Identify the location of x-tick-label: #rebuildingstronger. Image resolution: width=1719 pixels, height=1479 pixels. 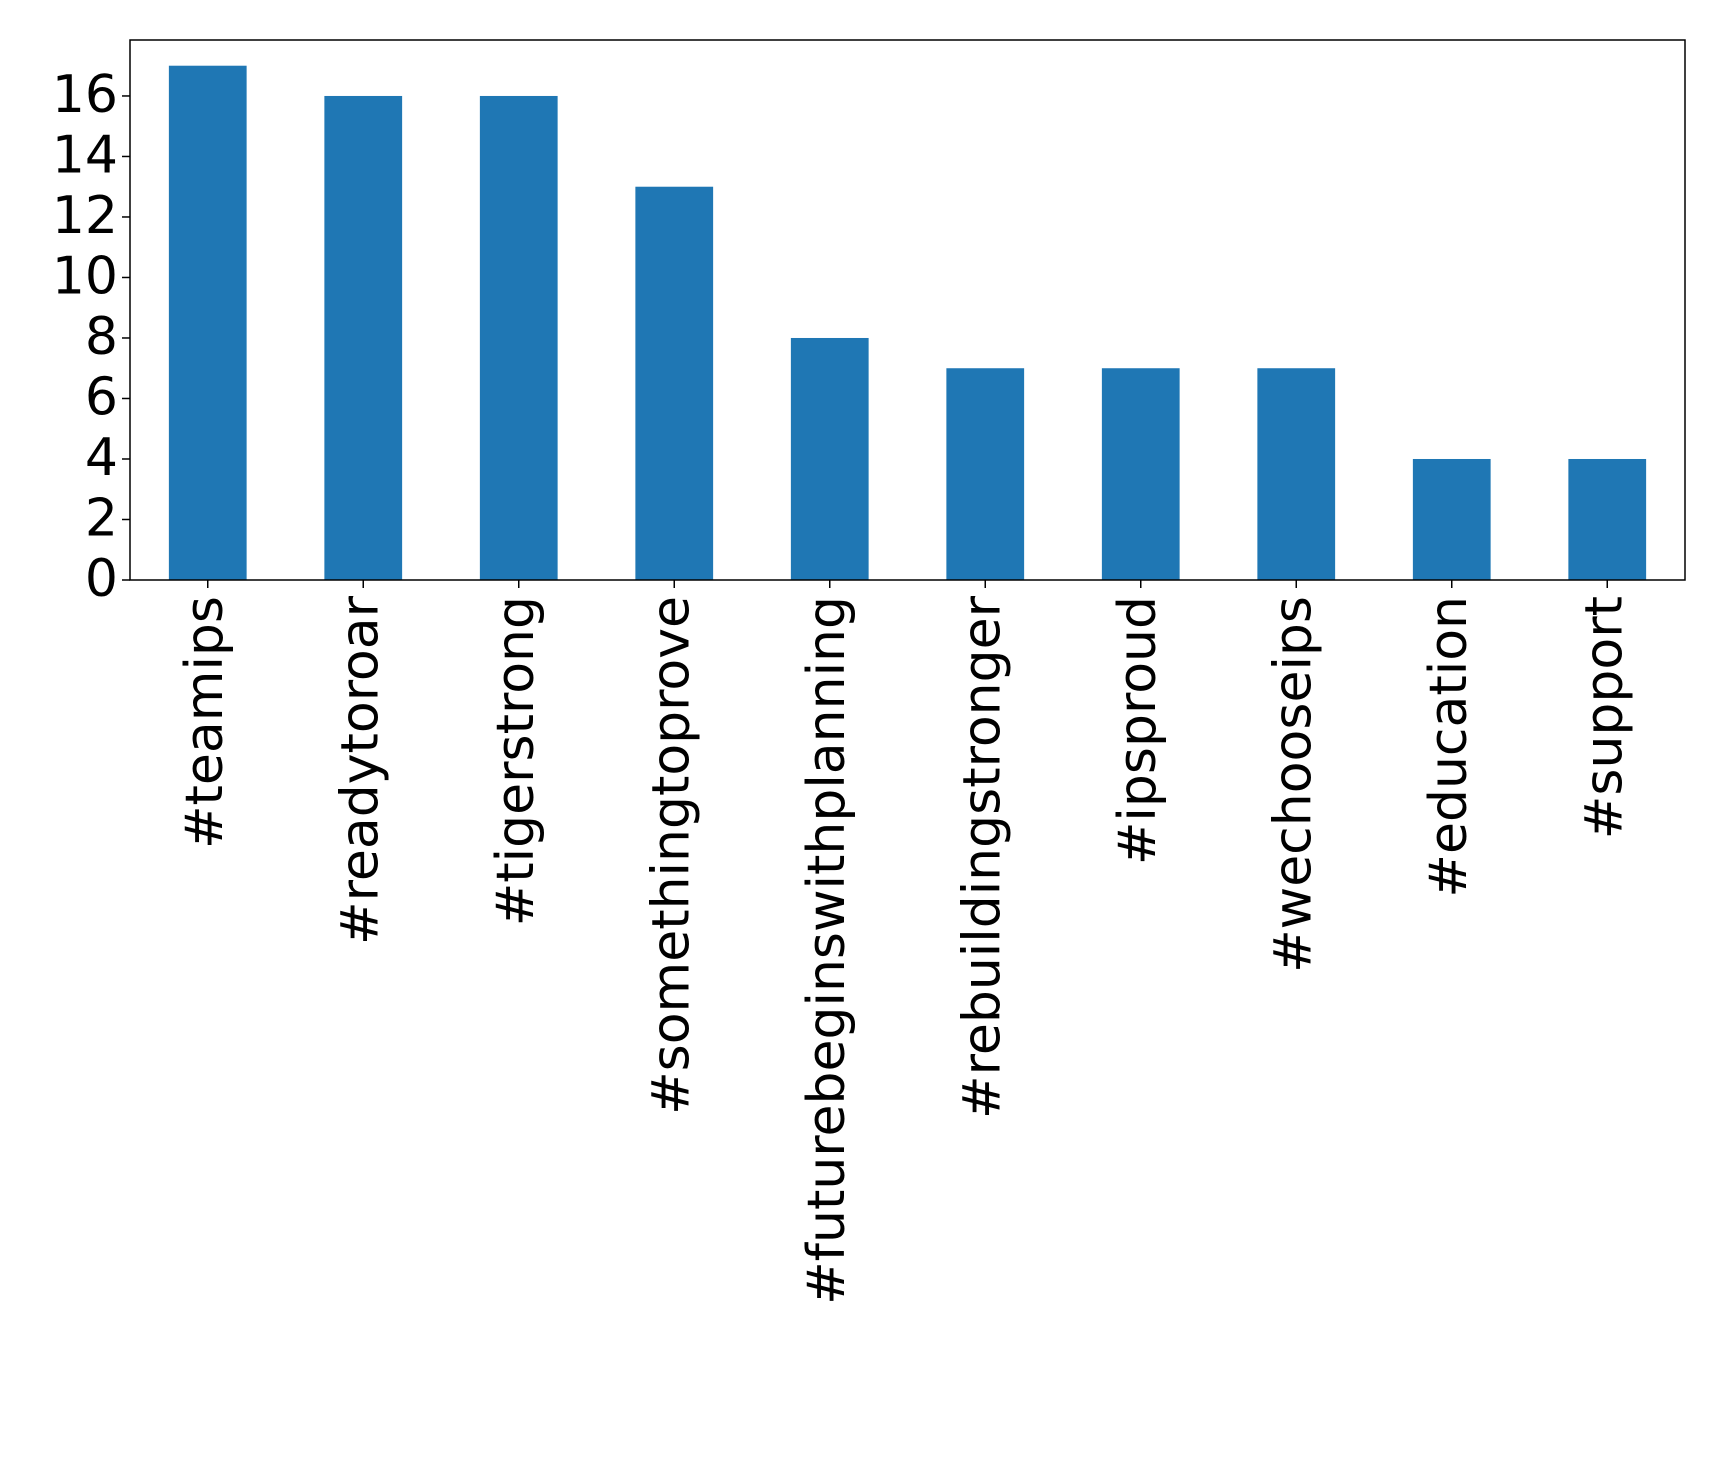
(982, 857).